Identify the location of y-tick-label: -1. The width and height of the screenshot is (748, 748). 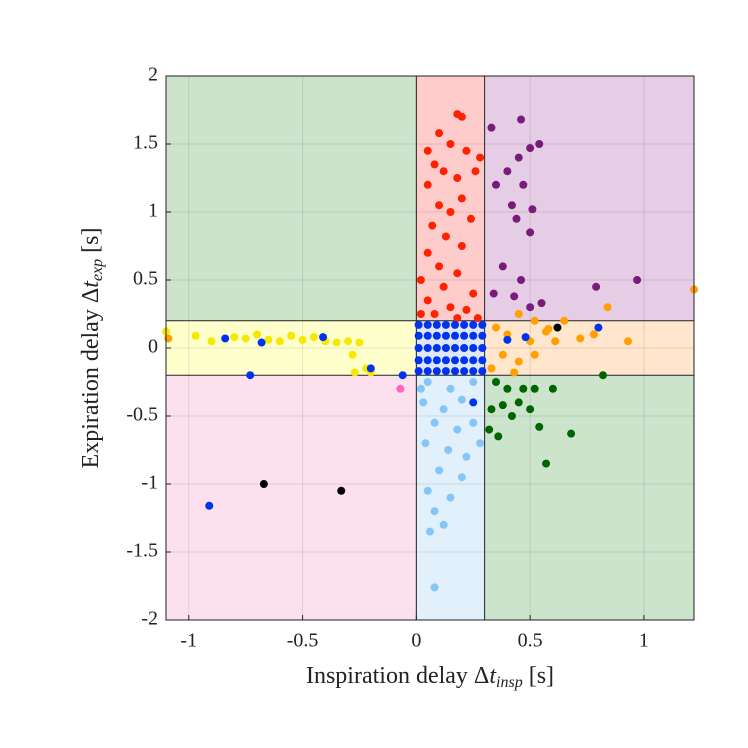
(149, 483).